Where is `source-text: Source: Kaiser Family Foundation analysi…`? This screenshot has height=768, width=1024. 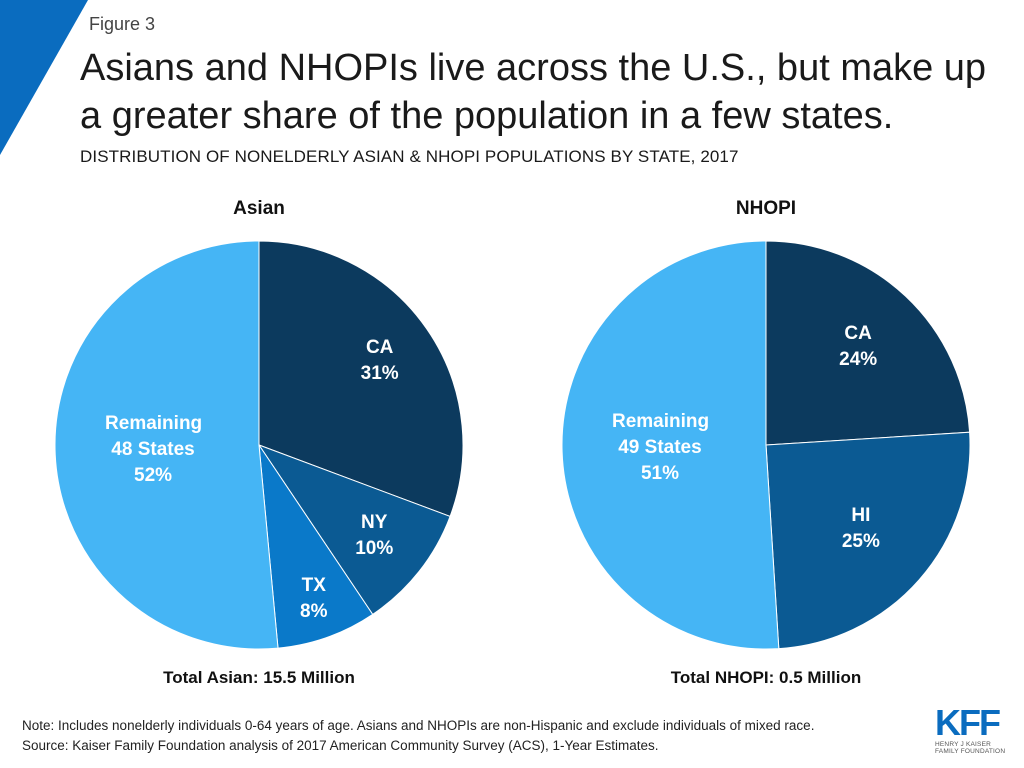
source-text: Source: Kaiser Family Foundation analysi… is located at coordinates (340, 745).